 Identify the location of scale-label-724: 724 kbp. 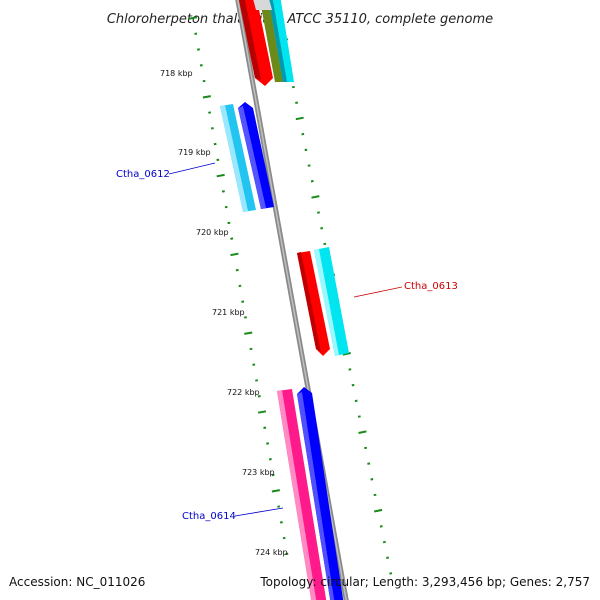
(271, 552).